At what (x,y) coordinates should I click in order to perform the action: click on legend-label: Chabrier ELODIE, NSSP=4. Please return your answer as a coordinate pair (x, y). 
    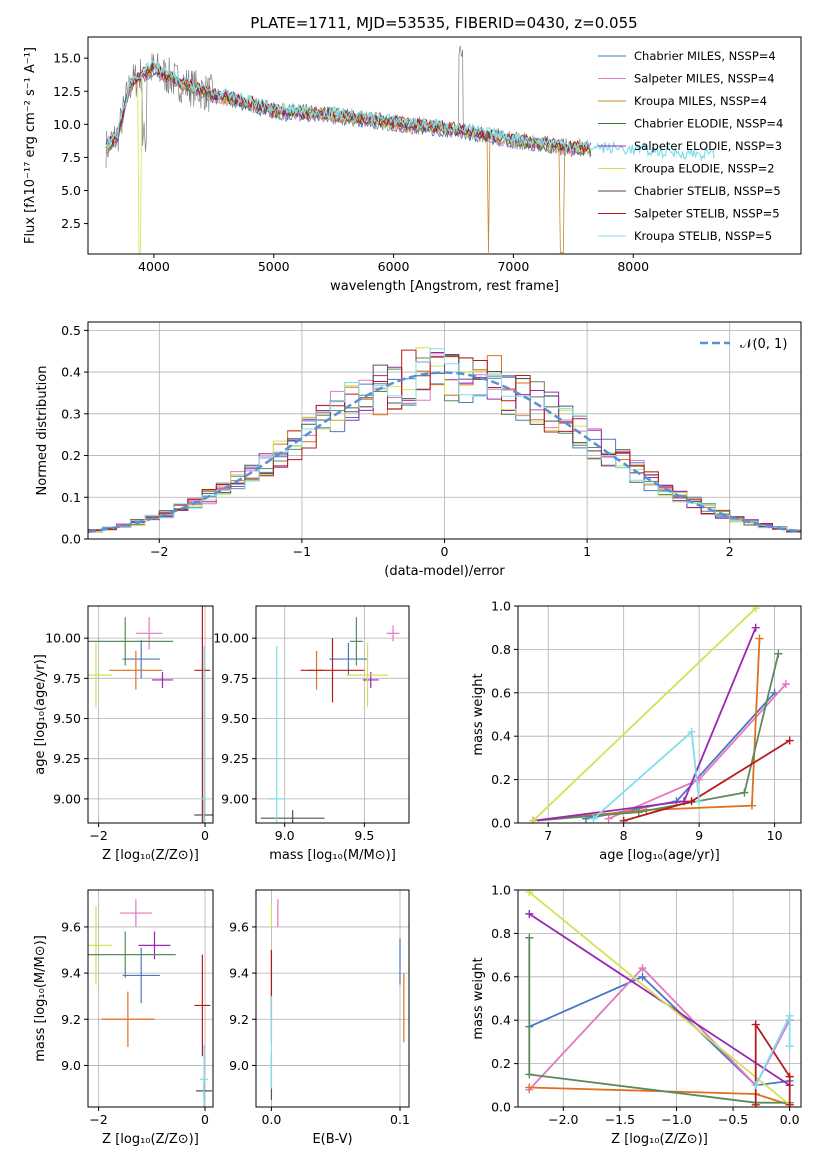
    Looking at the image, I should click on (708, 124).